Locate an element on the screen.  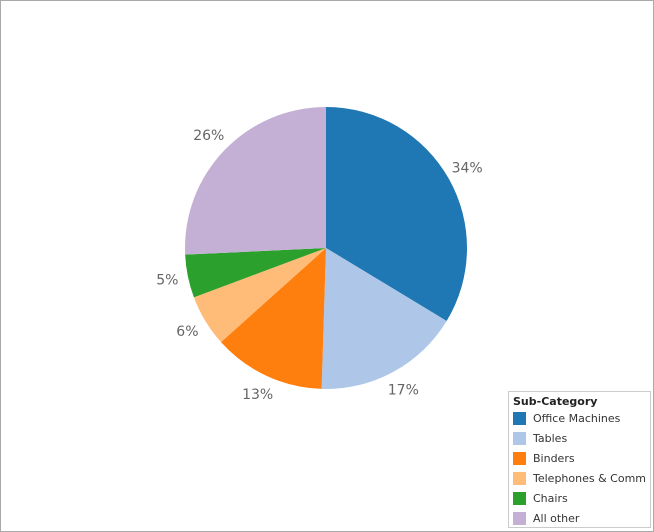
legend-label: Tables is located at coordinates (549, 438).